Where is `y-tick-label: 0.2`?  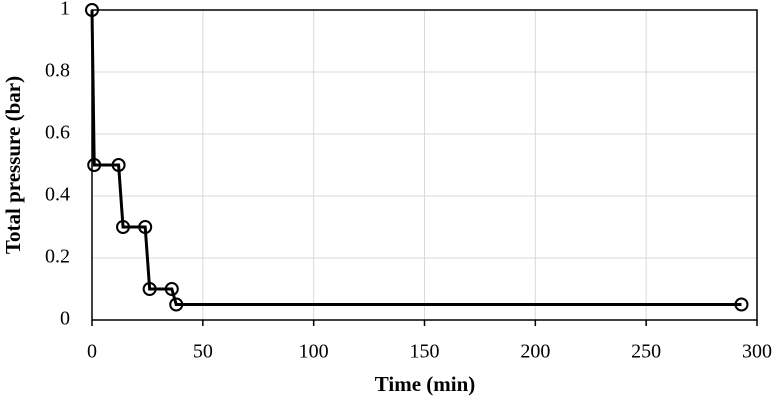
y-tick-label: 0.2 is located at coordinates (57, 257).